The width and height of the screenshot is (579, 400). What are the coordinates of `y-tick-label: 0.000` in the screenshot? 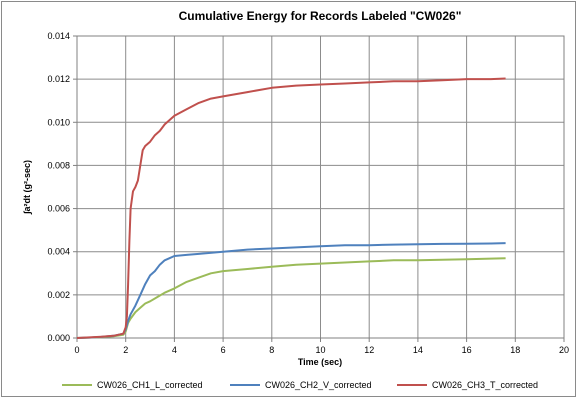 It's located at (58, 338).